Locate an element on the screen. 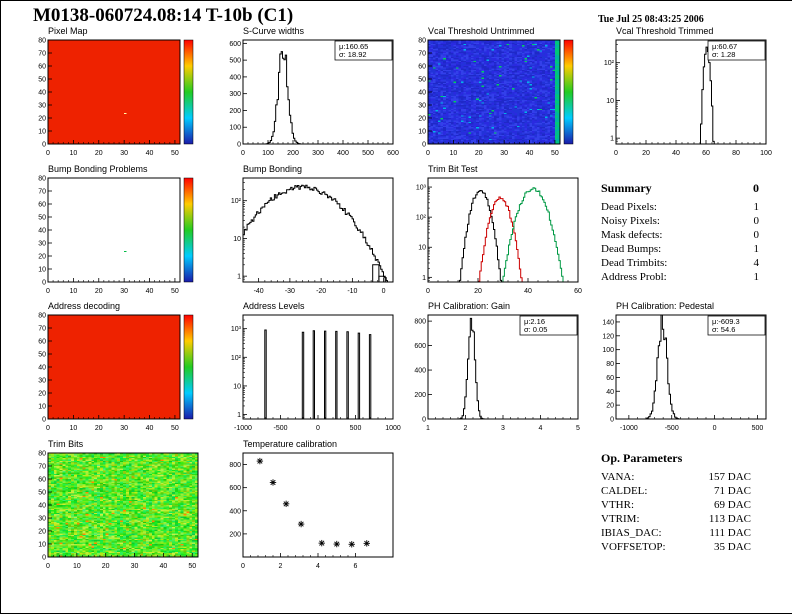 Image resolution: width=792 pixels, height=614 pixels. summary-label: Address Probl: is located at coordinates (634, 277).